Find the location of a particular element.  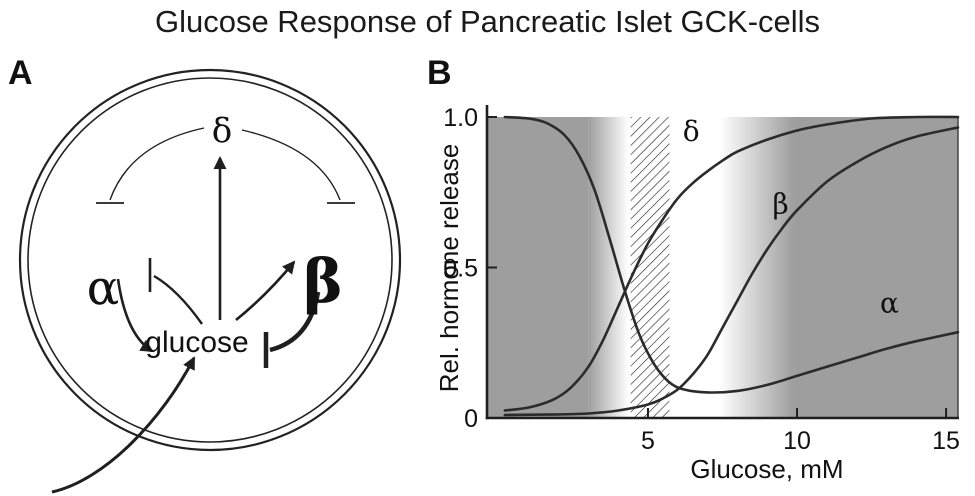

x-tick-label: 15 is located at coordinates (946, 441).